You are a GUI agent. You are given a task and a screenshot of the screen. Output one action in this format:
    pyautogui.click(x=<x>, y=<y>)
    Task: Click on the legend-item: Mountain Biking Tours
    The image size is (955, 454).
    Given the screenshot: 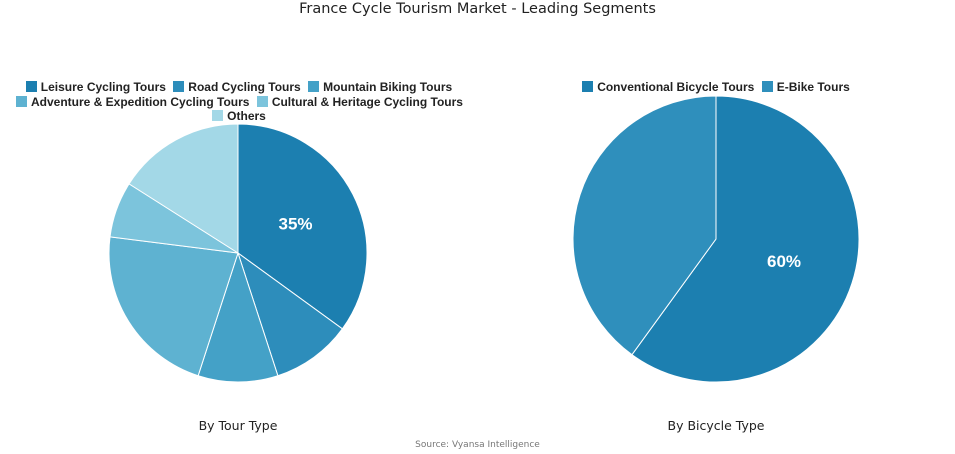 What is the action you would take?
    pyautogui.click(x=380, y=87)
    